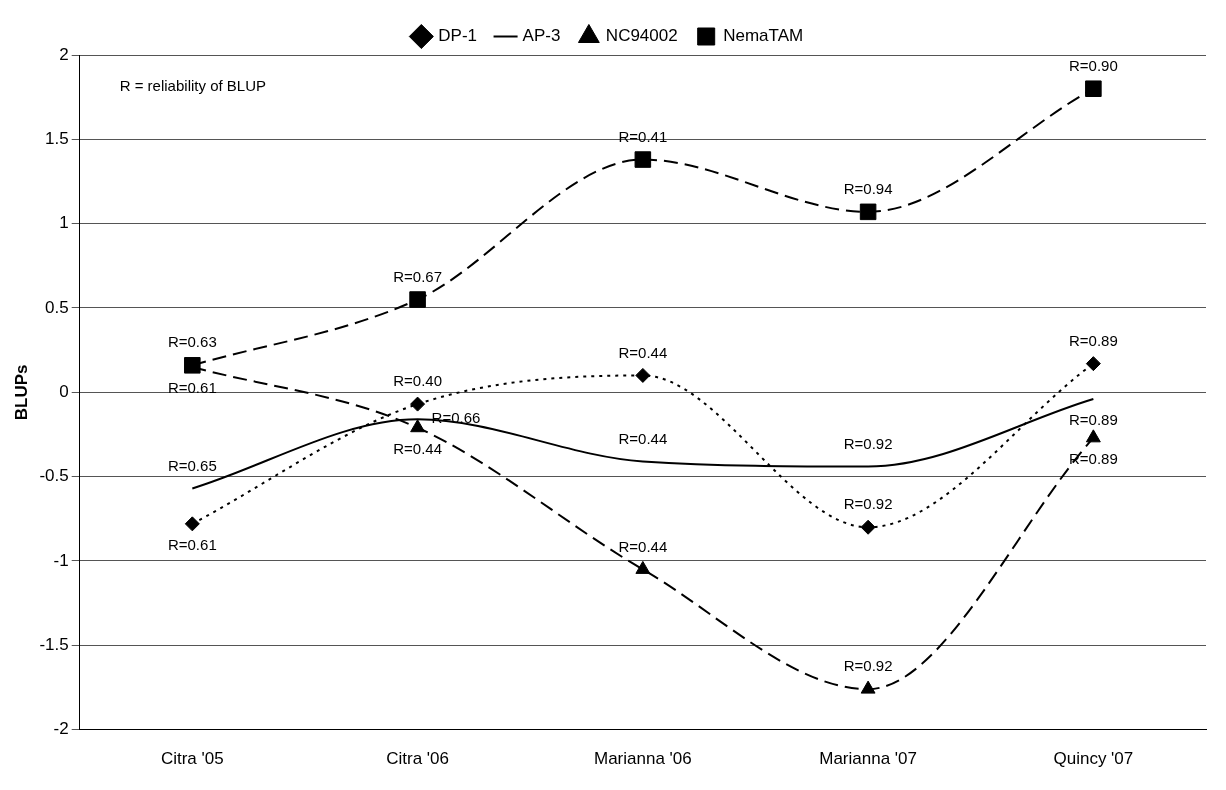 Image resolution: width=1226 pixels, height=790 pixels. What do you see at coordinates (417, 276) in the screenshot?
I see `annotation: R=0.67` at bounding box center [417, 276].